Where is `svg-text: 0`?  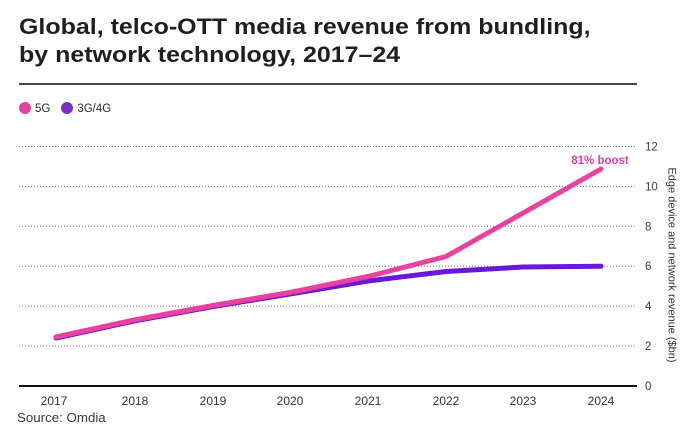
svg-text: 0 is located at coordinates (648, 387).